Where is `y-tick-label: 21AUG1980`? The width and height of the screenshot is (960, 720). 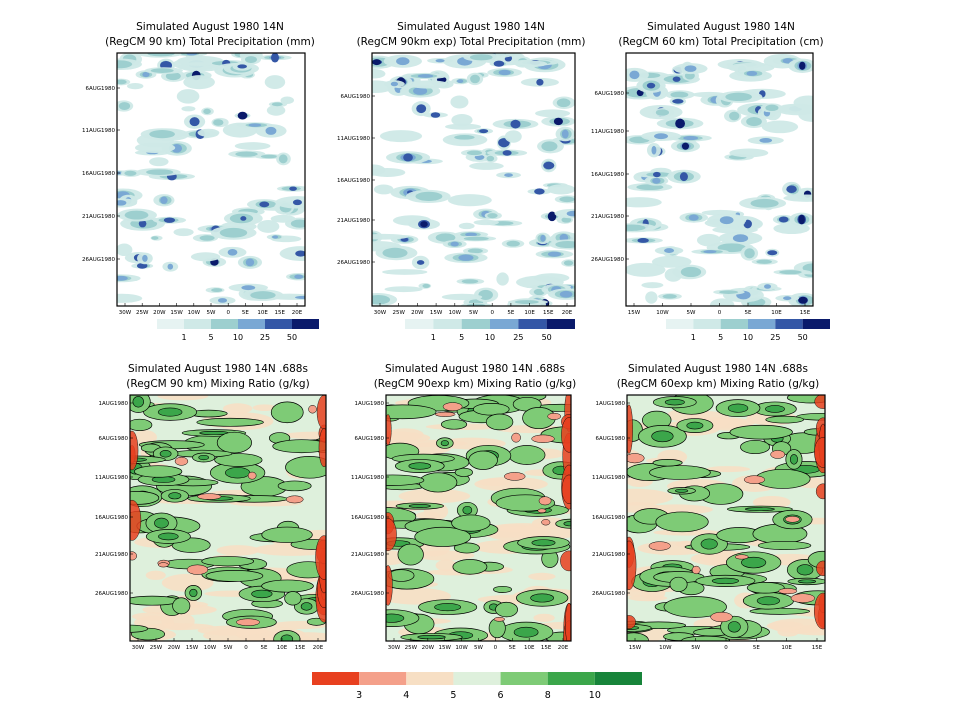 y-tick-label: 21AUG1980 is located at coordinates (354, 221).